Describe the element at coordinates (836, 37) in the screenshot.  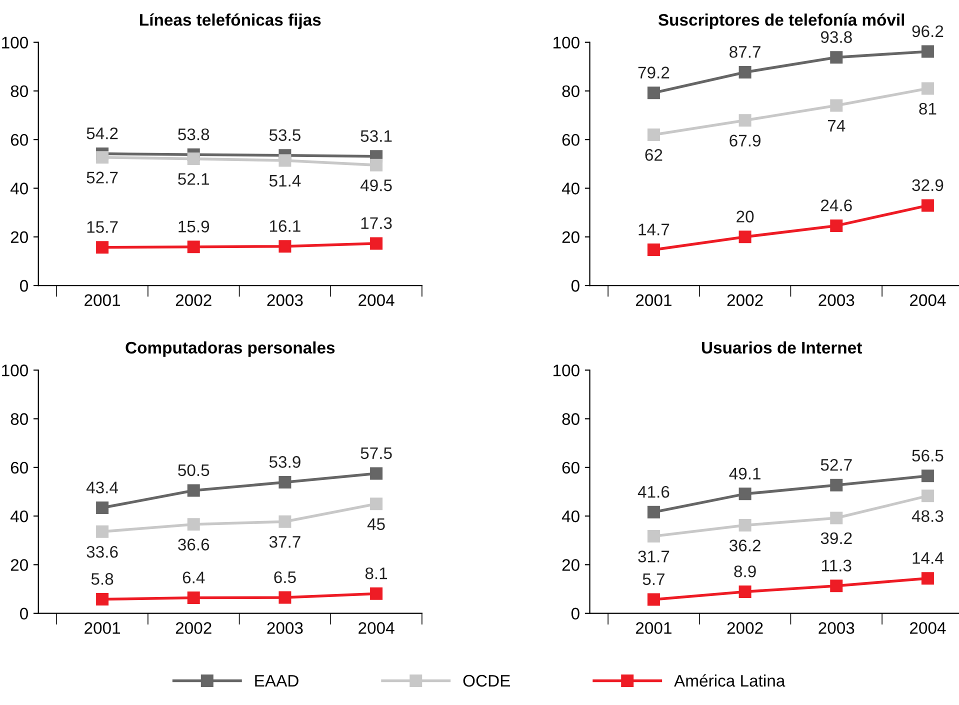
I see `data-label: 93.8` at that location.